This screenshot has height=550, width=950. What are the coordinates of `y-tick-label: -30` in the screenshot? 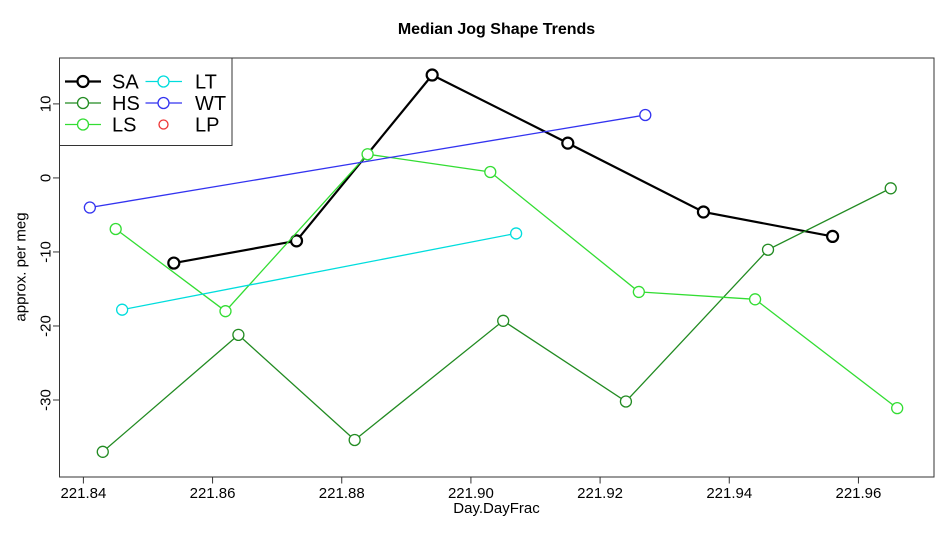 It's located at (46, 400).